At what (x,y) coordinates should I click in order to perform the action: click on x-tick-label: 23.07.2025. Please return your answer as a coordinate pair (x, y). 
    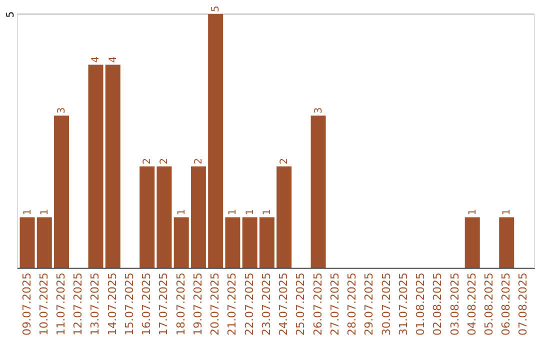
    Looking at the image, I should click on (266, 304).